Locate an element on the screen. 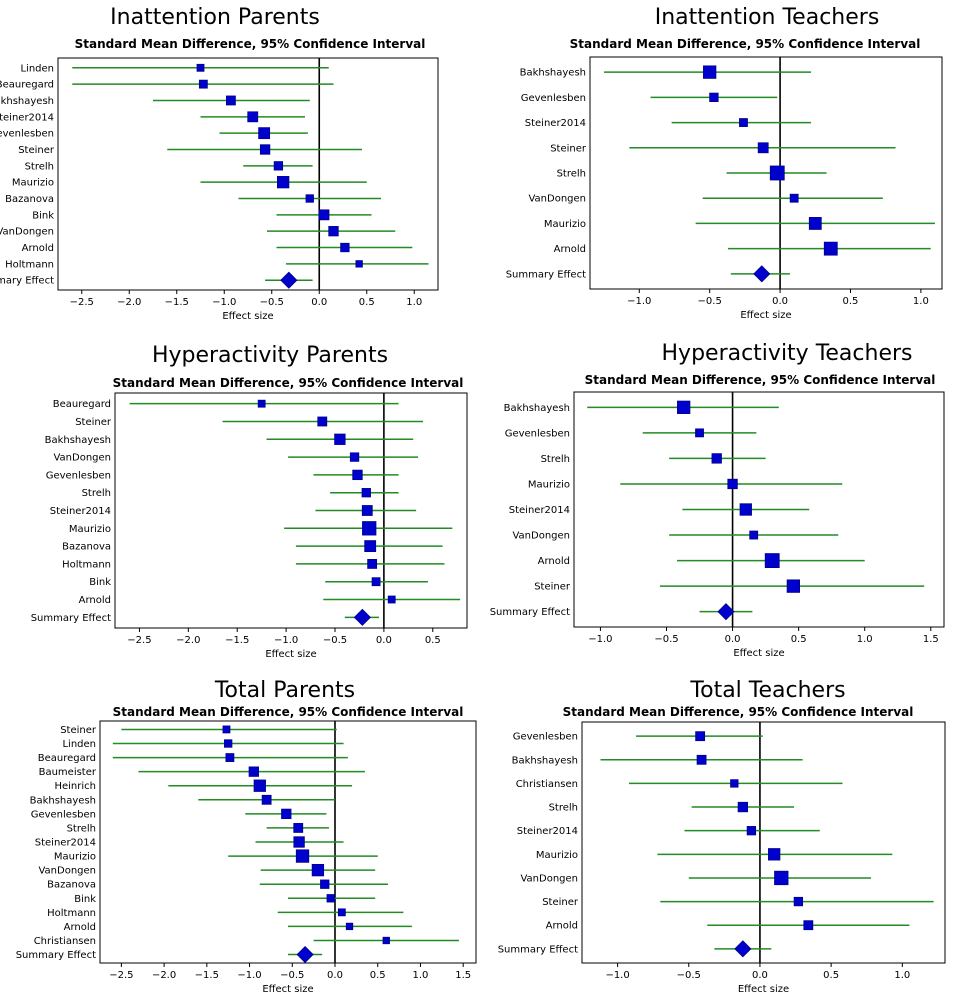 Image resolution: width=963 pixels, height=1000 pixels. chart-title: Inattention Parents is located at coordinates (215, 17).